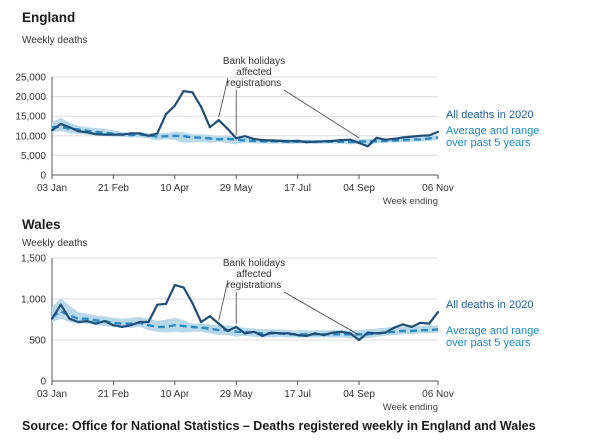 The image size is (600, 442). What do you see at coordinates (48, 17) in the screenshot?
I see `chart-title: England` at bounding box center [48, 17].